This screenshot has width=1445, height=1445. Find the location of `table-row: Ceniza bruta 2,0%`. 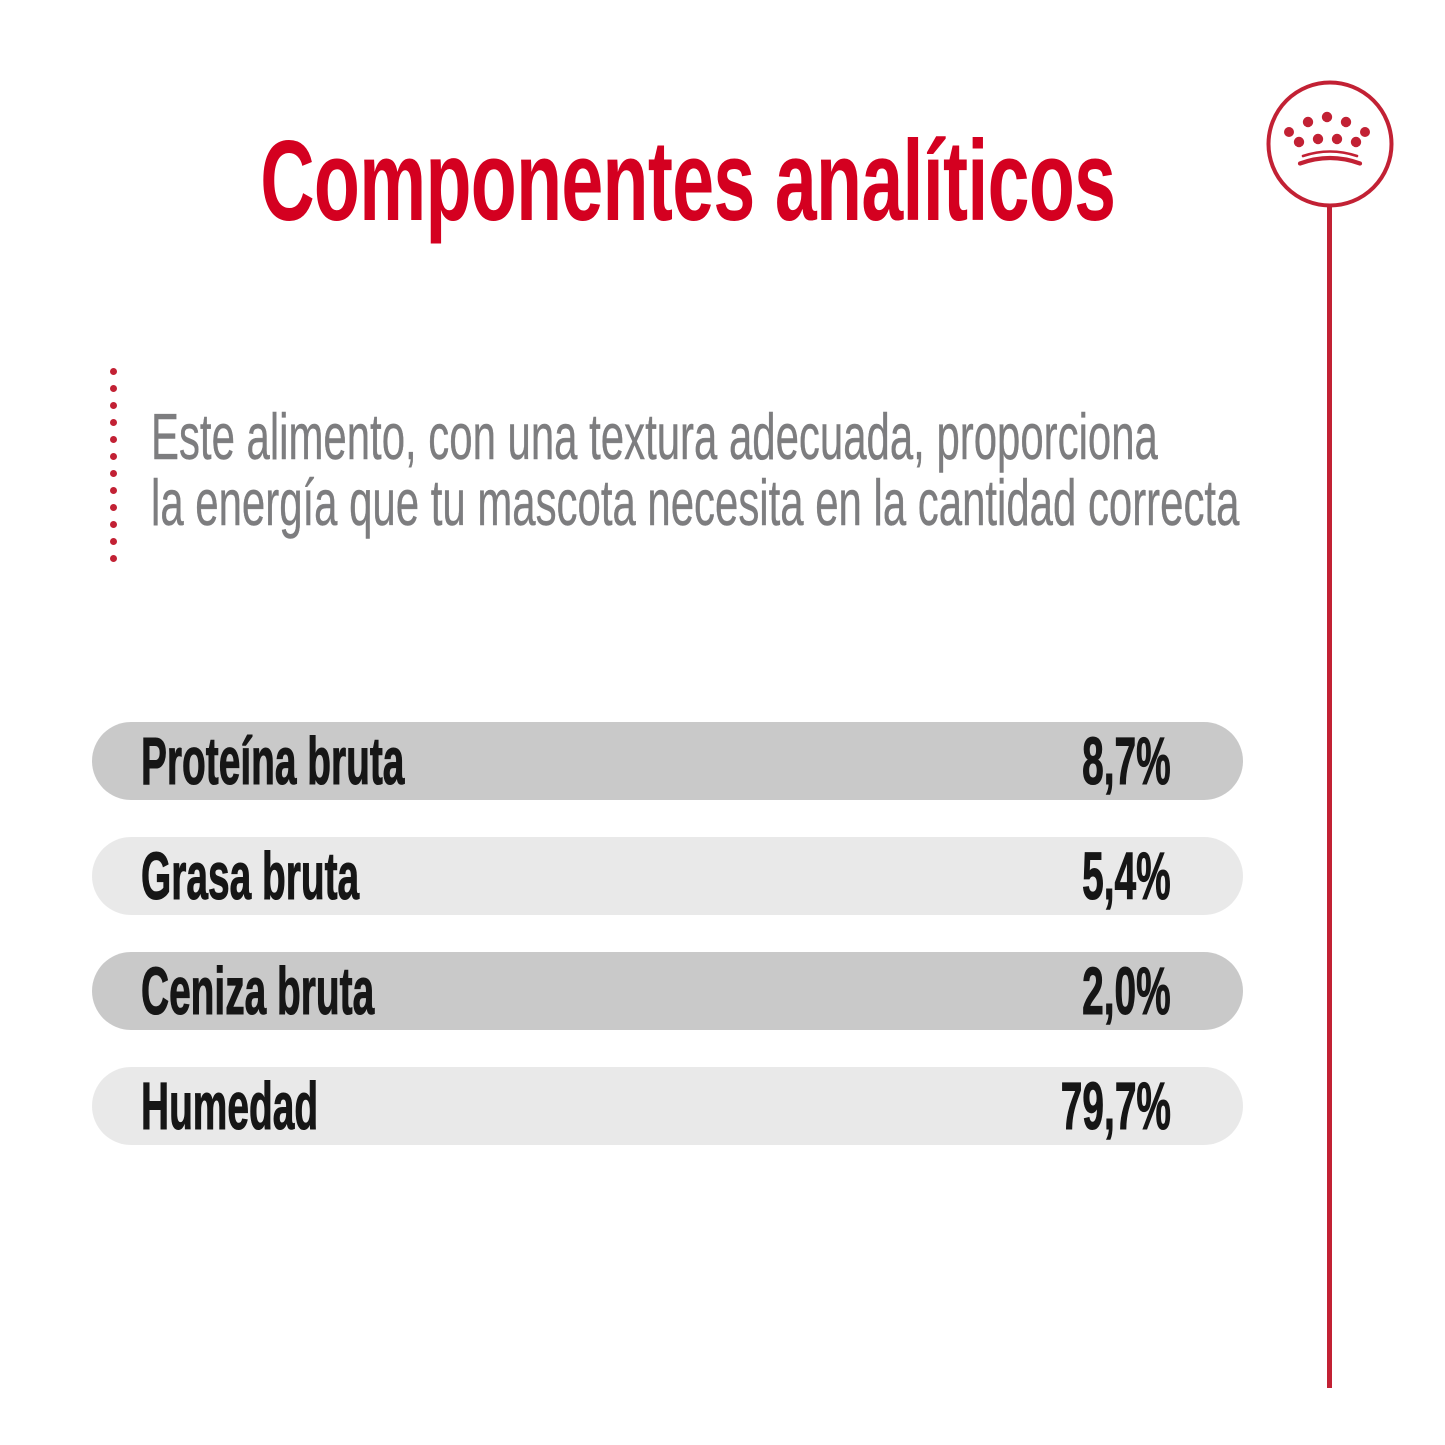

table-row: Ceniza bruta 2,0% is located at coordinates (667, 991).